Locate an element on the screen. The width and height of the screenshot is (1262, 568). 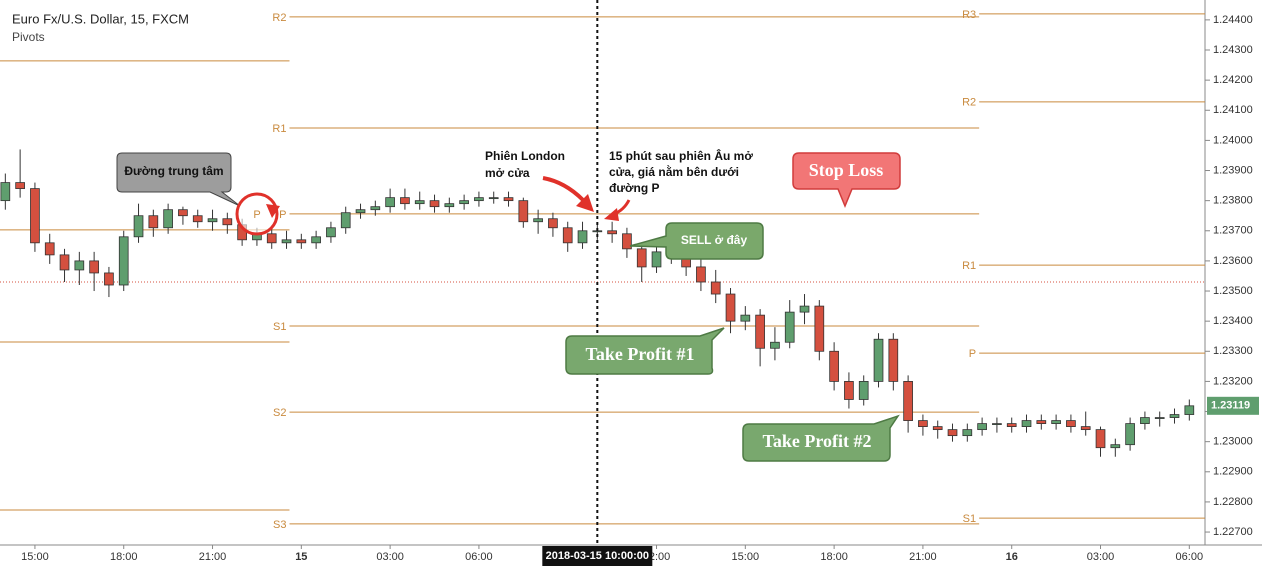
x-tick-label: 16 is located at coordinates (1012, 557).